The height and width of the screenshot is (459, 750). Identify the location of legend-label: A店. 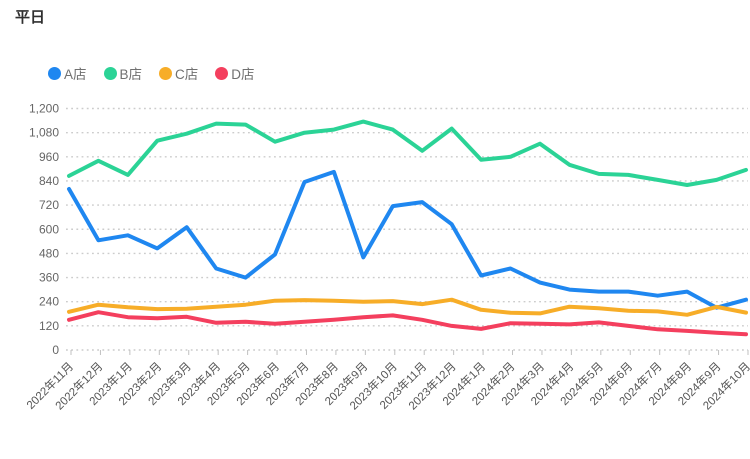
(75, 74).